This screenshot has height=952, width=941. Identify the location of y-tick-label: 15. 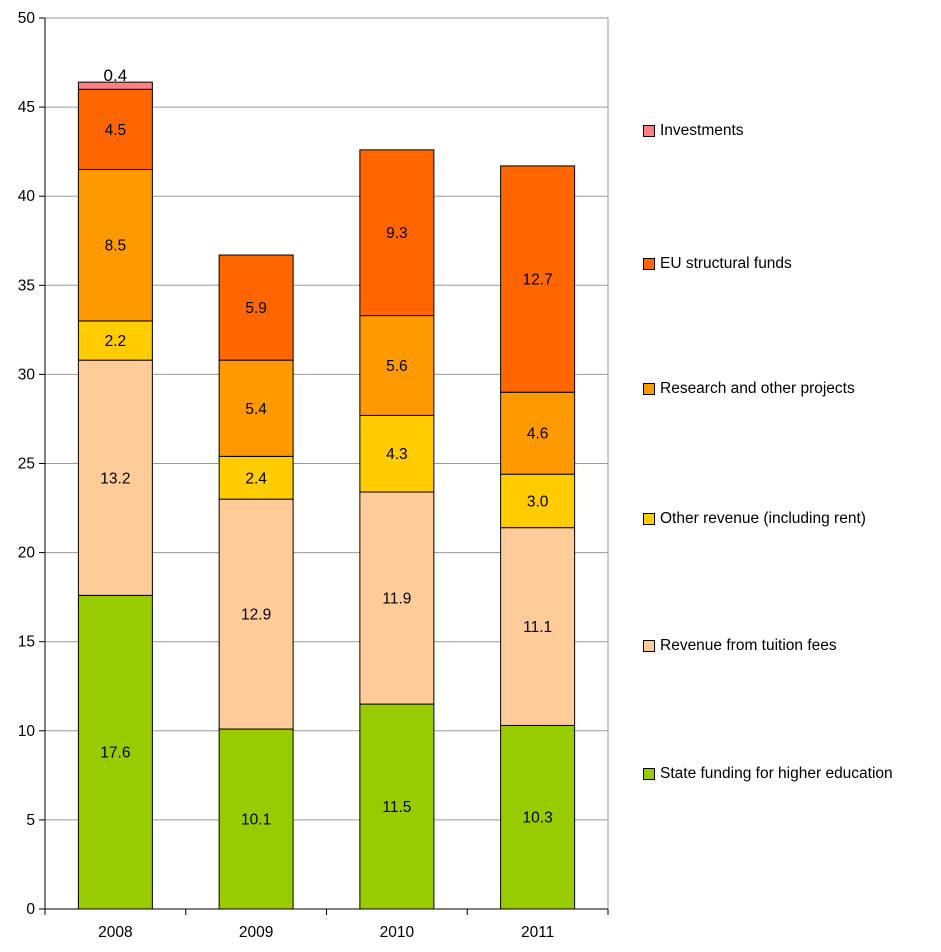
(26, 642).